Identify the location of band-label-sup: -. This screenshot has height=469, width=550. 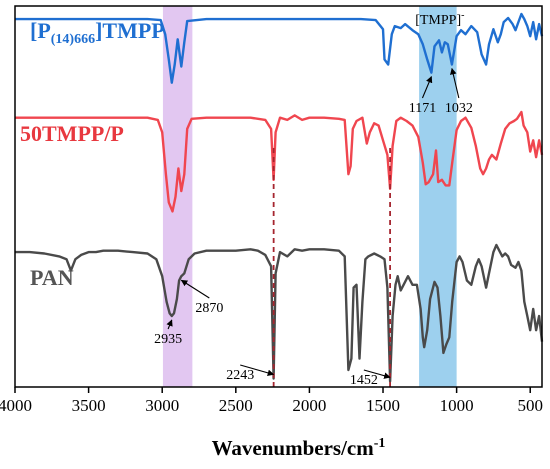
(462, 15).